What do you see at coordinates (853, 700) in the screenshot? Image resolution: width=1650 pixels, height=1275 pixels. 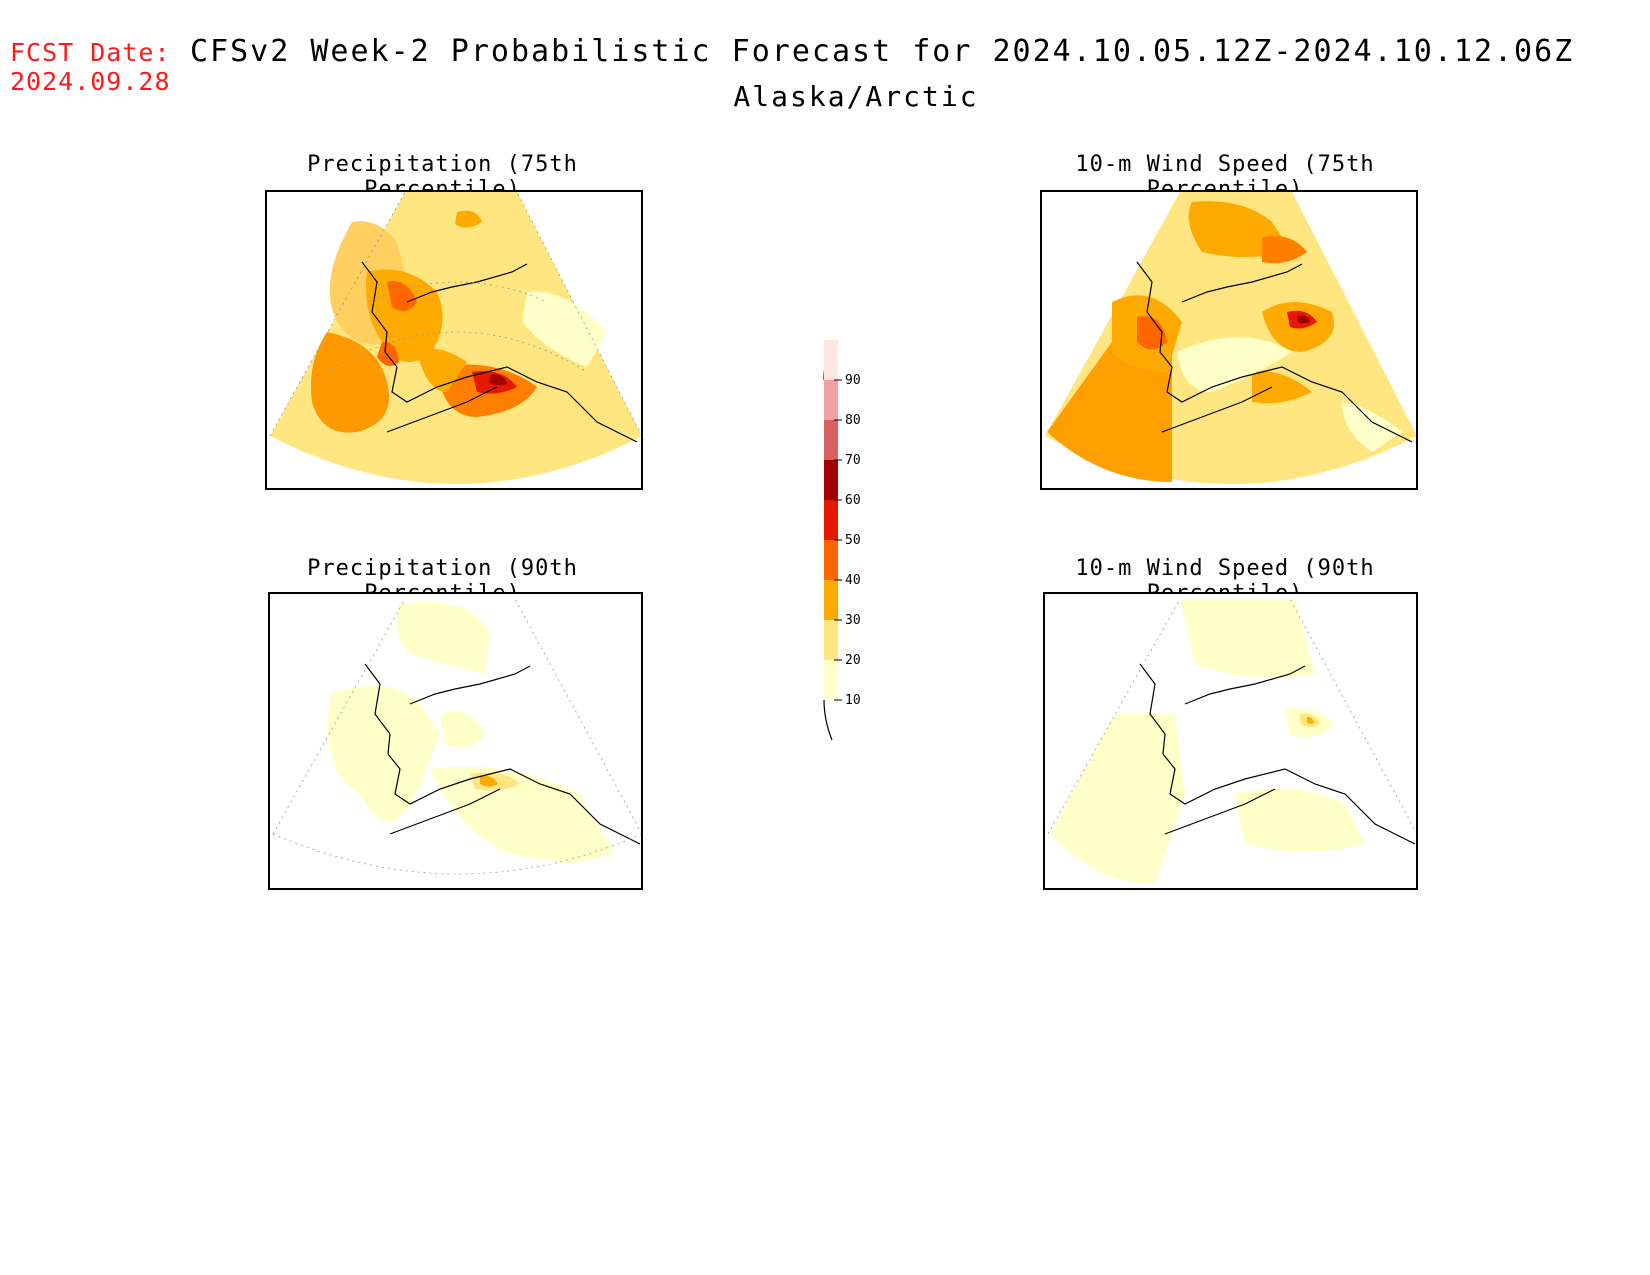 I see `colorbar-label-0: 10` at bounding box center [853, 700].